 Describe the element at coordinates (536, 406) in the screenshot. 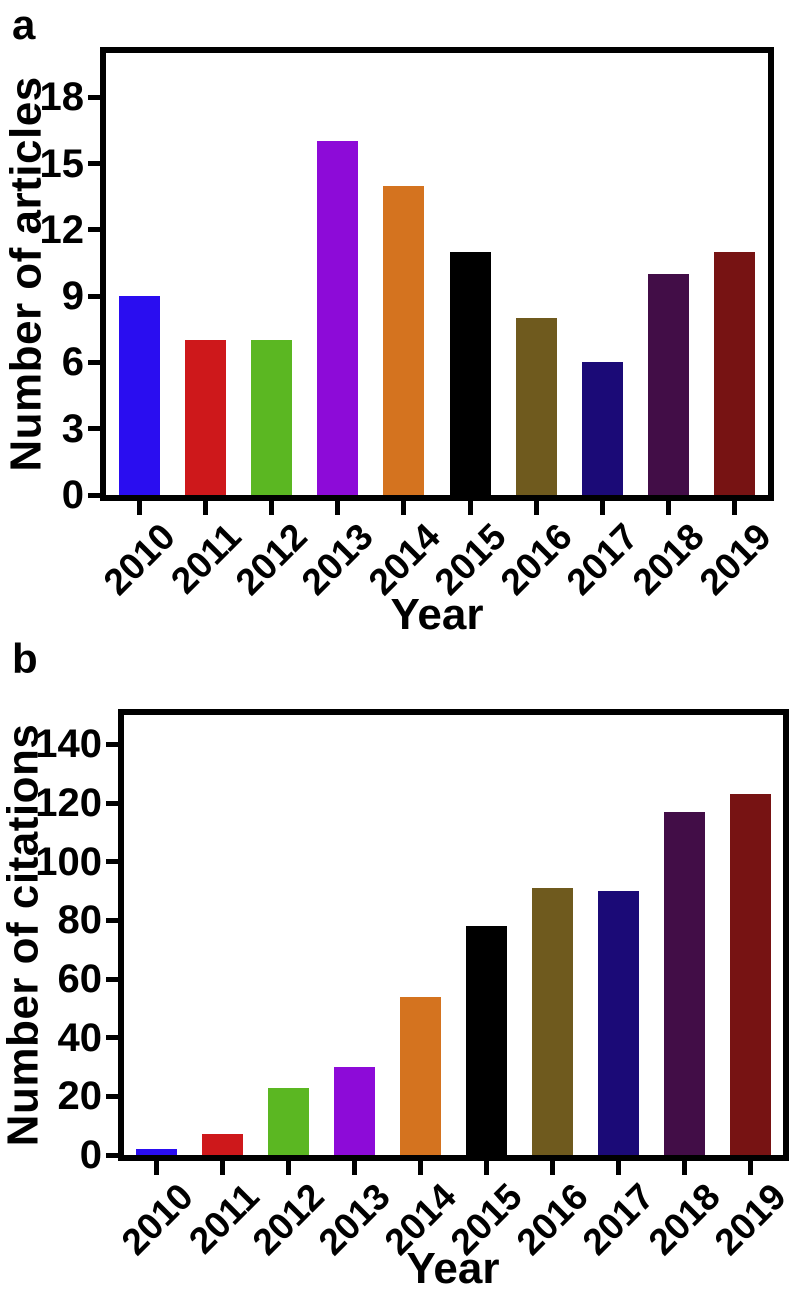

I see `panel-a-bar-2016` at that location.